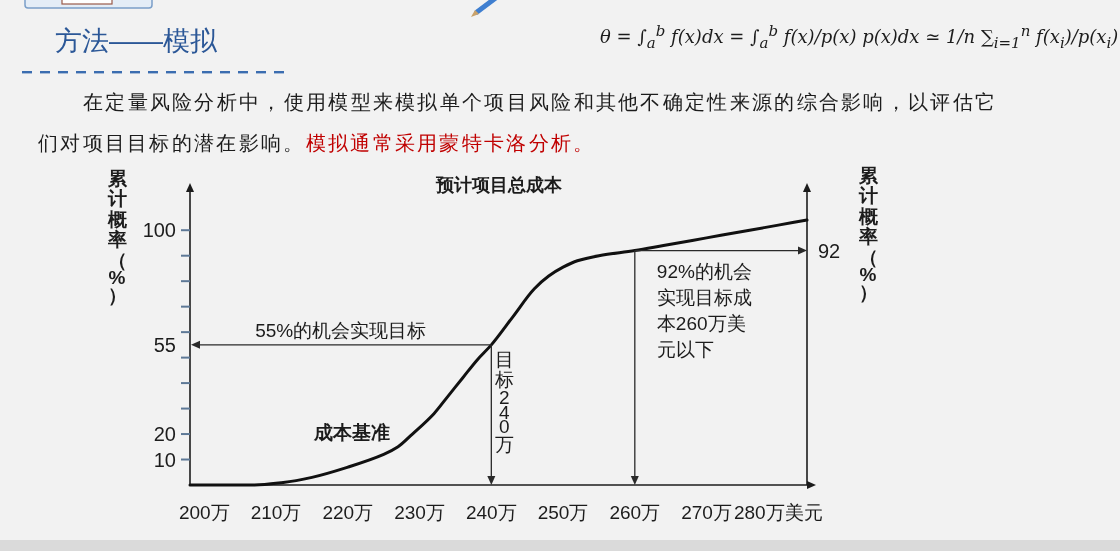 The height and width of the screenshot is (551, 1120). Describe the element at coordinates (491, 512) in the screenshot. I see `x-tick-label: 240万` at that location.